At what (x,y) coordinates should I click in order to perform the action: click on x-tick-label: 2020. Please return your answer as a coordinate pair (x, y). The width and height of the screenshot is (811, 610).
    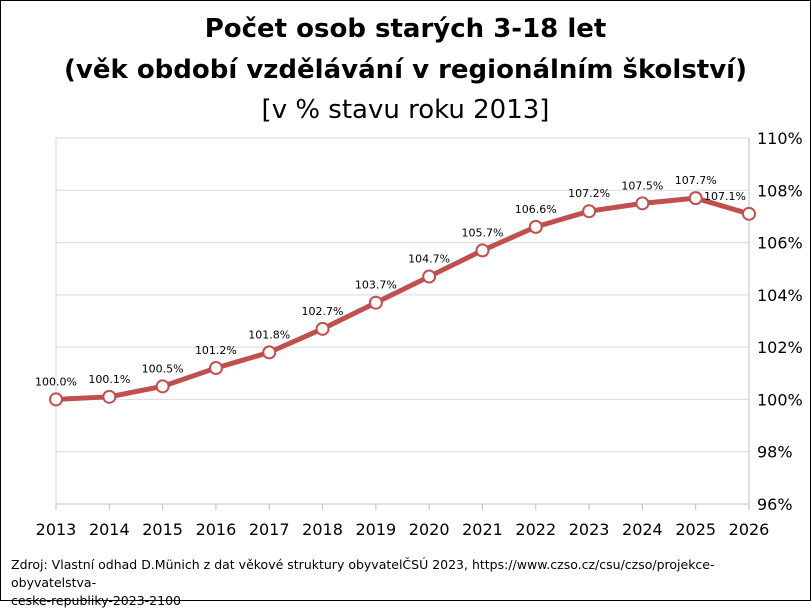
    Looking at the image, I should click on (429, 529).